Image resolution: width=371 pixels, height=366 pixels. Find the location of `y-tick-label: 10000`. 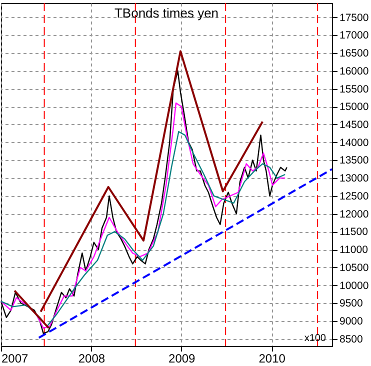

y-tick-label: 10000 is located at coordinates (354, 286).